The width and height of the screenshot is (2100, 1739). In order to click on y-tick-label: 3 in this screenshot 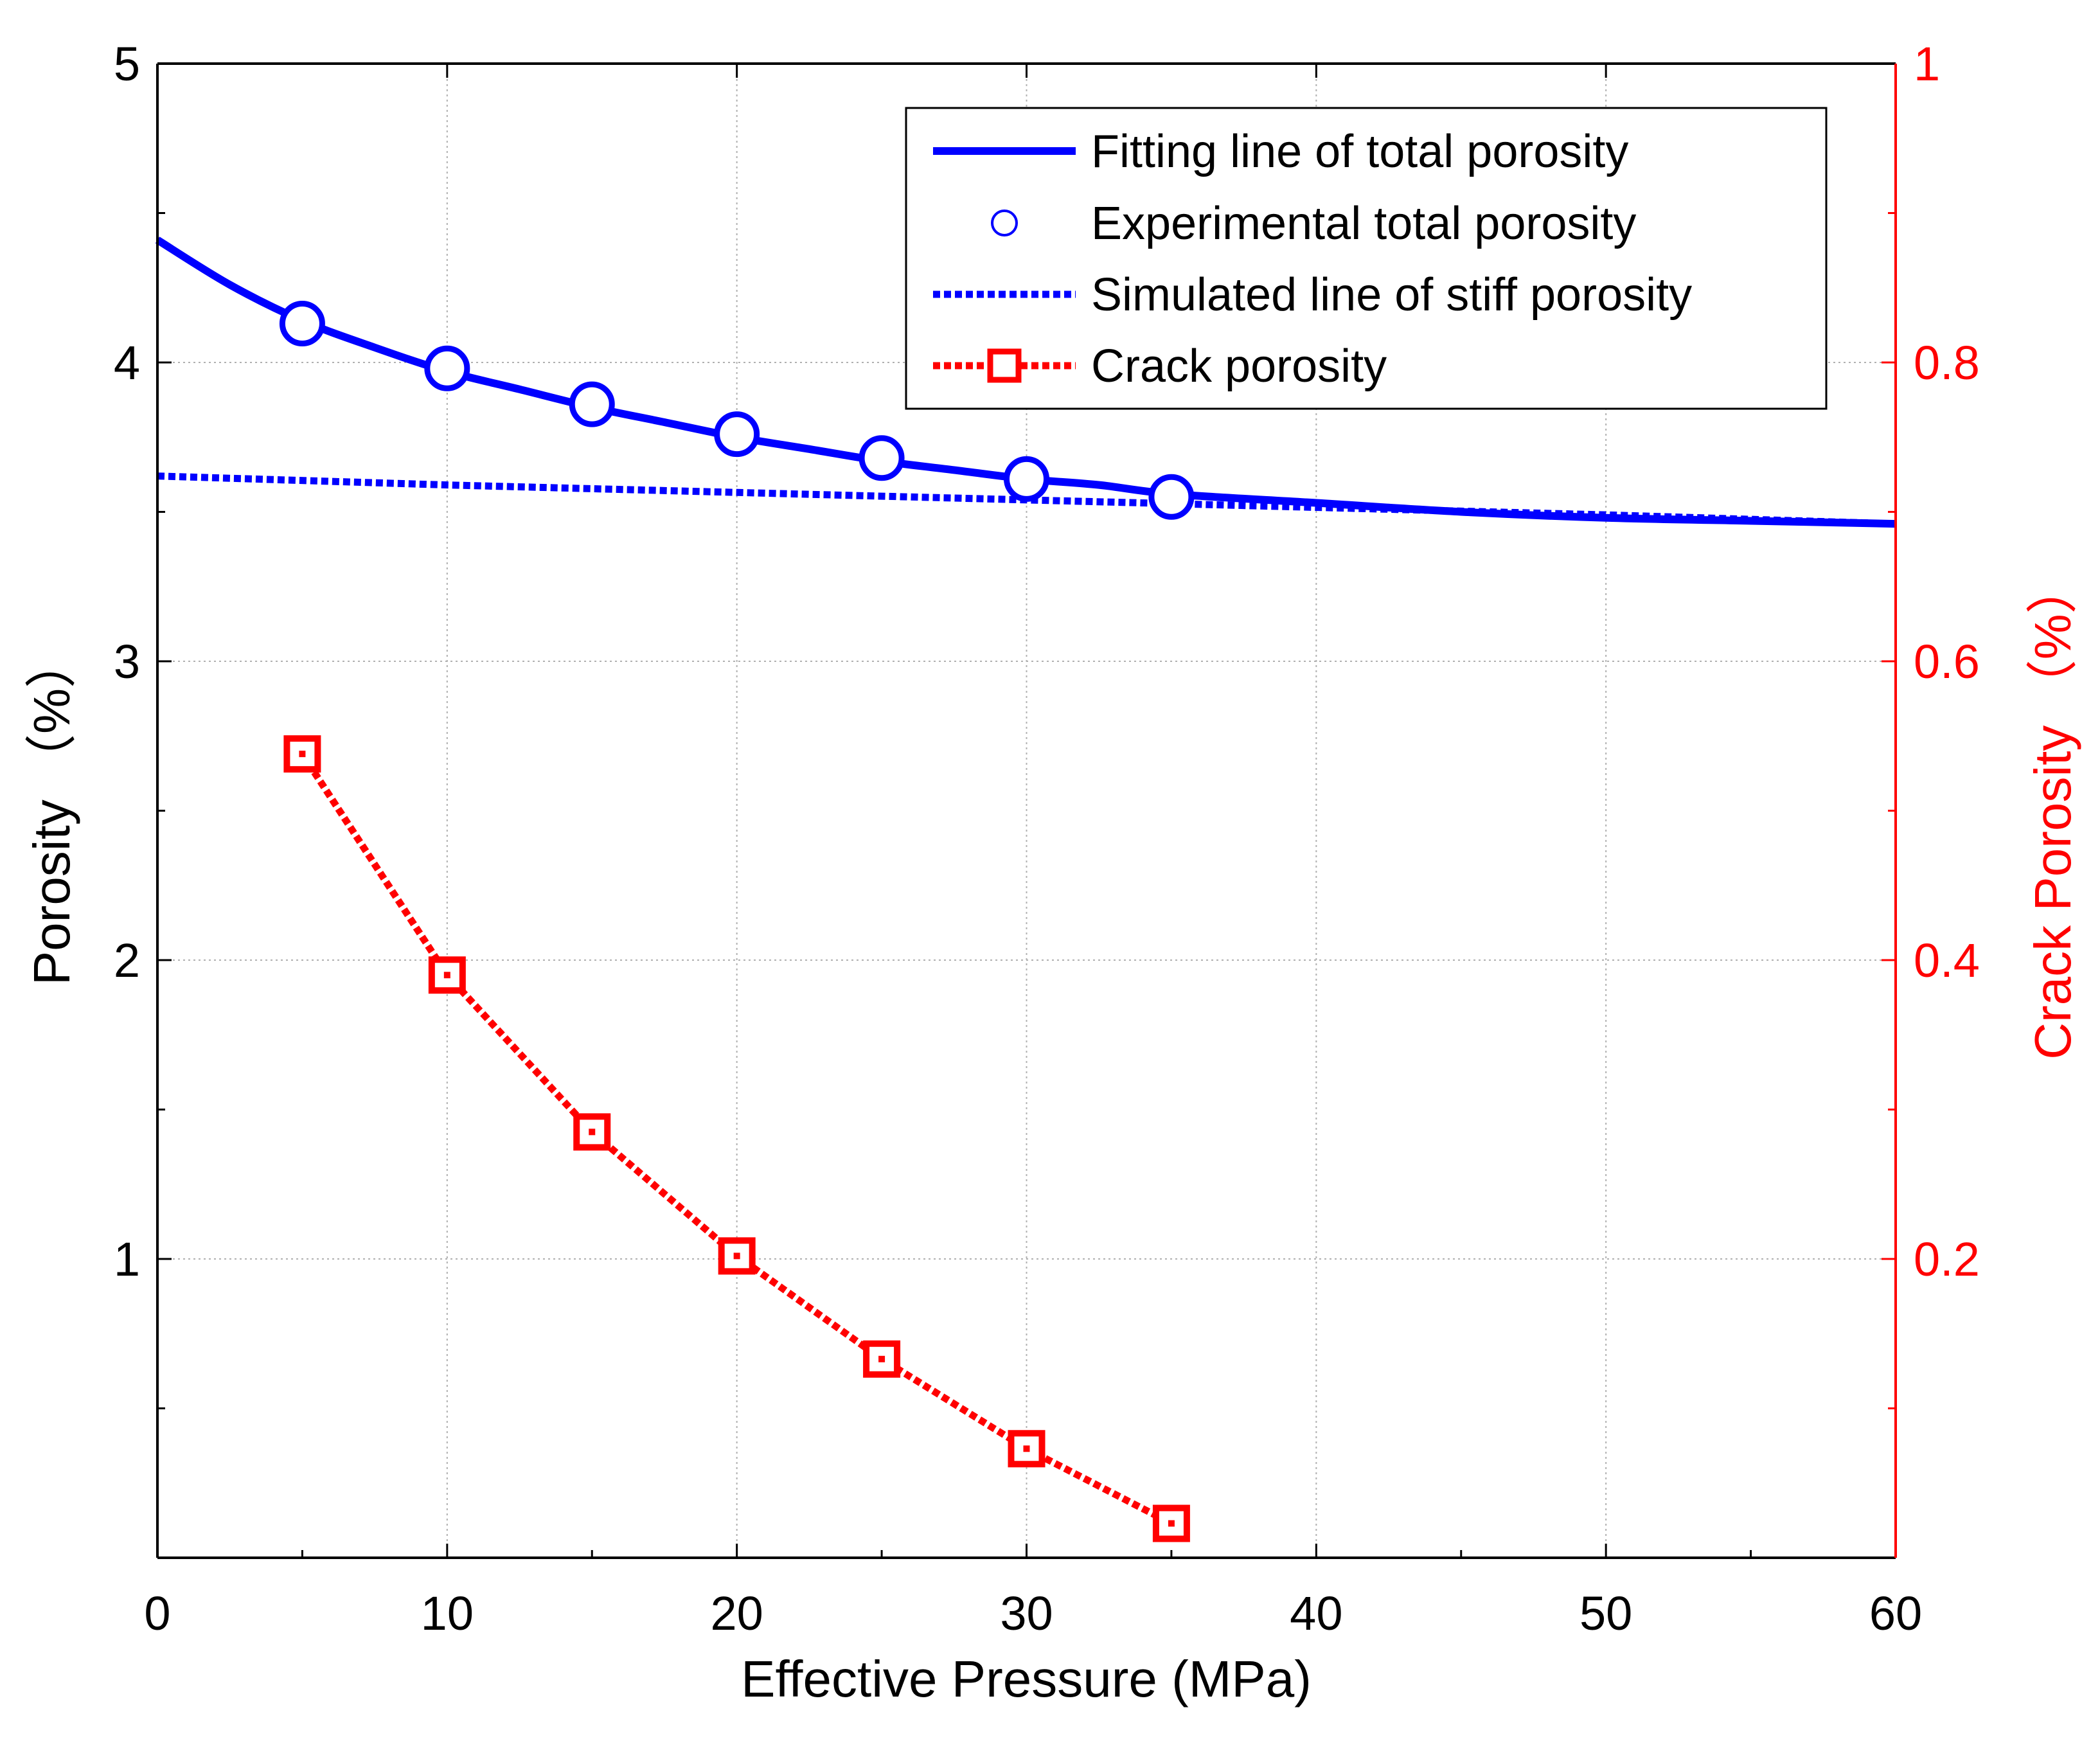, I will do `click(127, 661)`.